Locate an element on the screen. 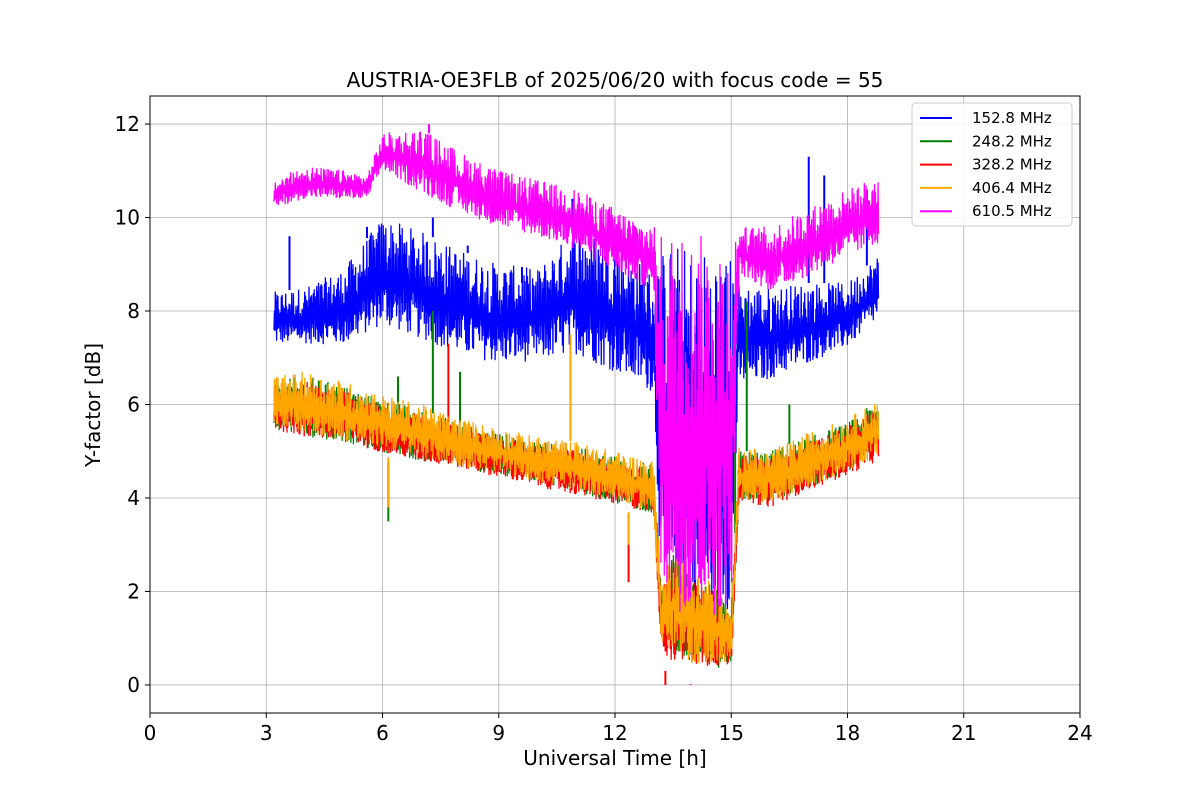  y-tick-label: 2 is located at coordinates (133, 591).